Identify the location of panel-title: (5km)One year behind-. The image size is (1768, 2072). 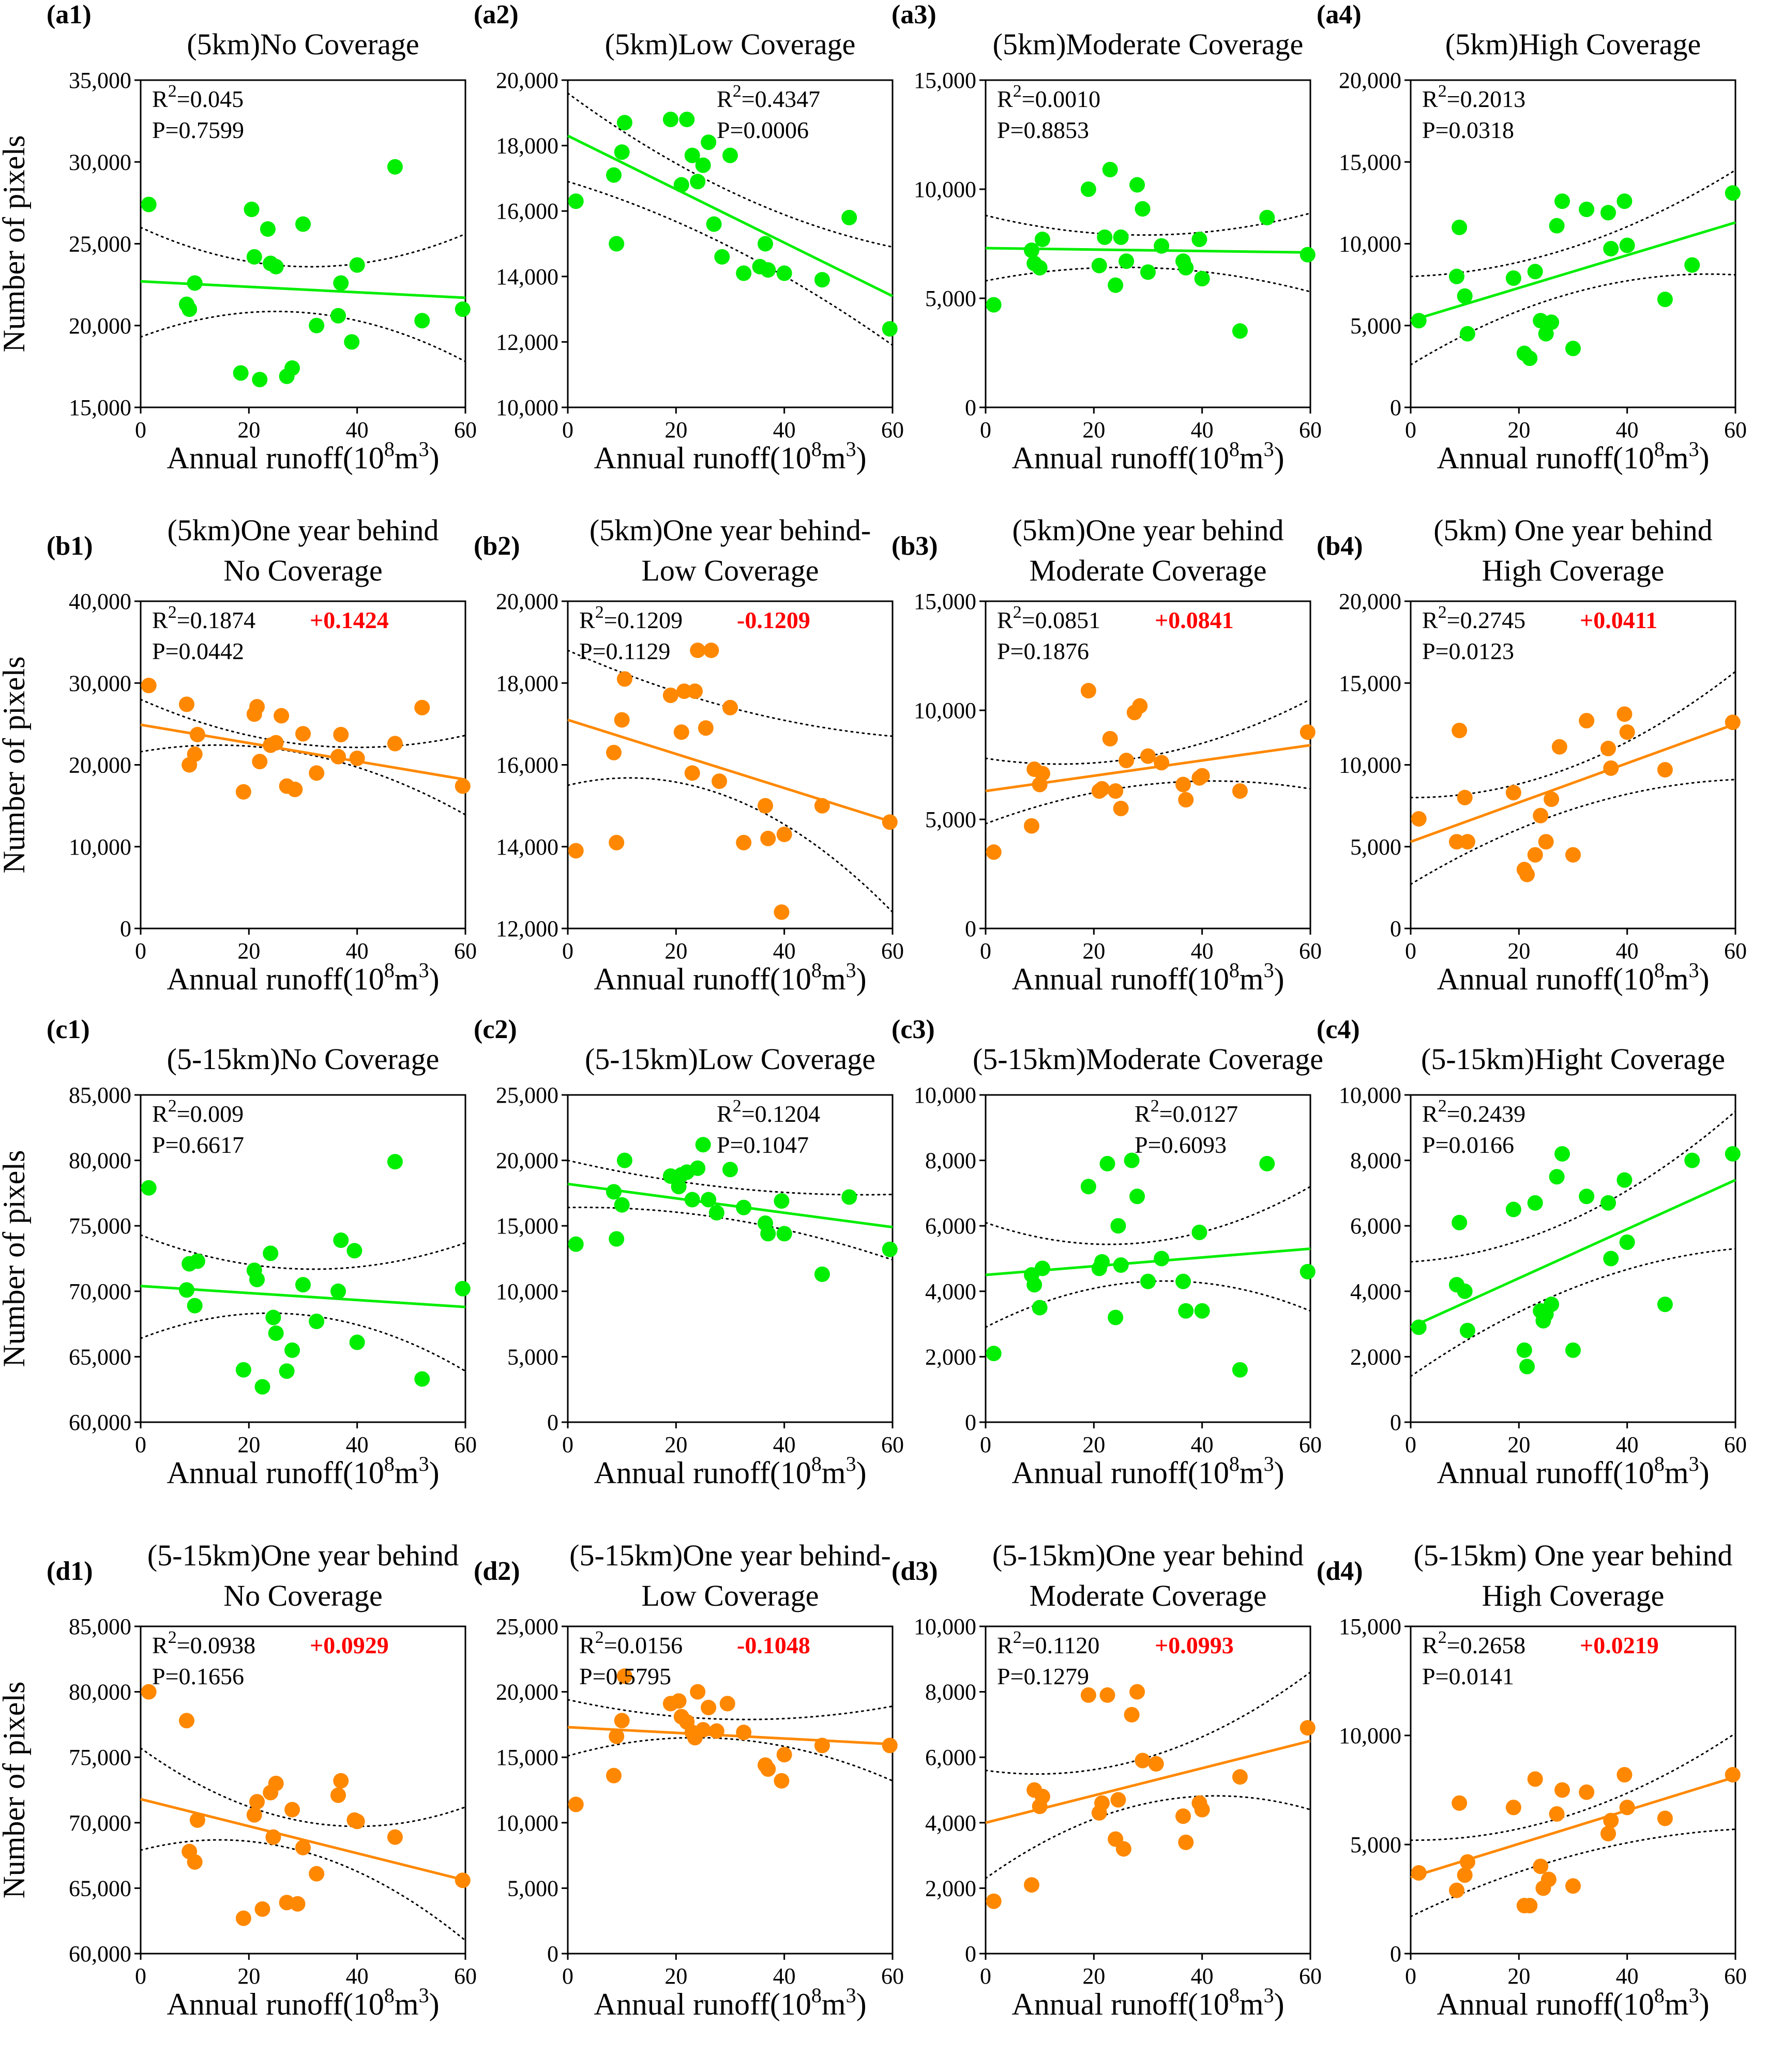
(730, 530).